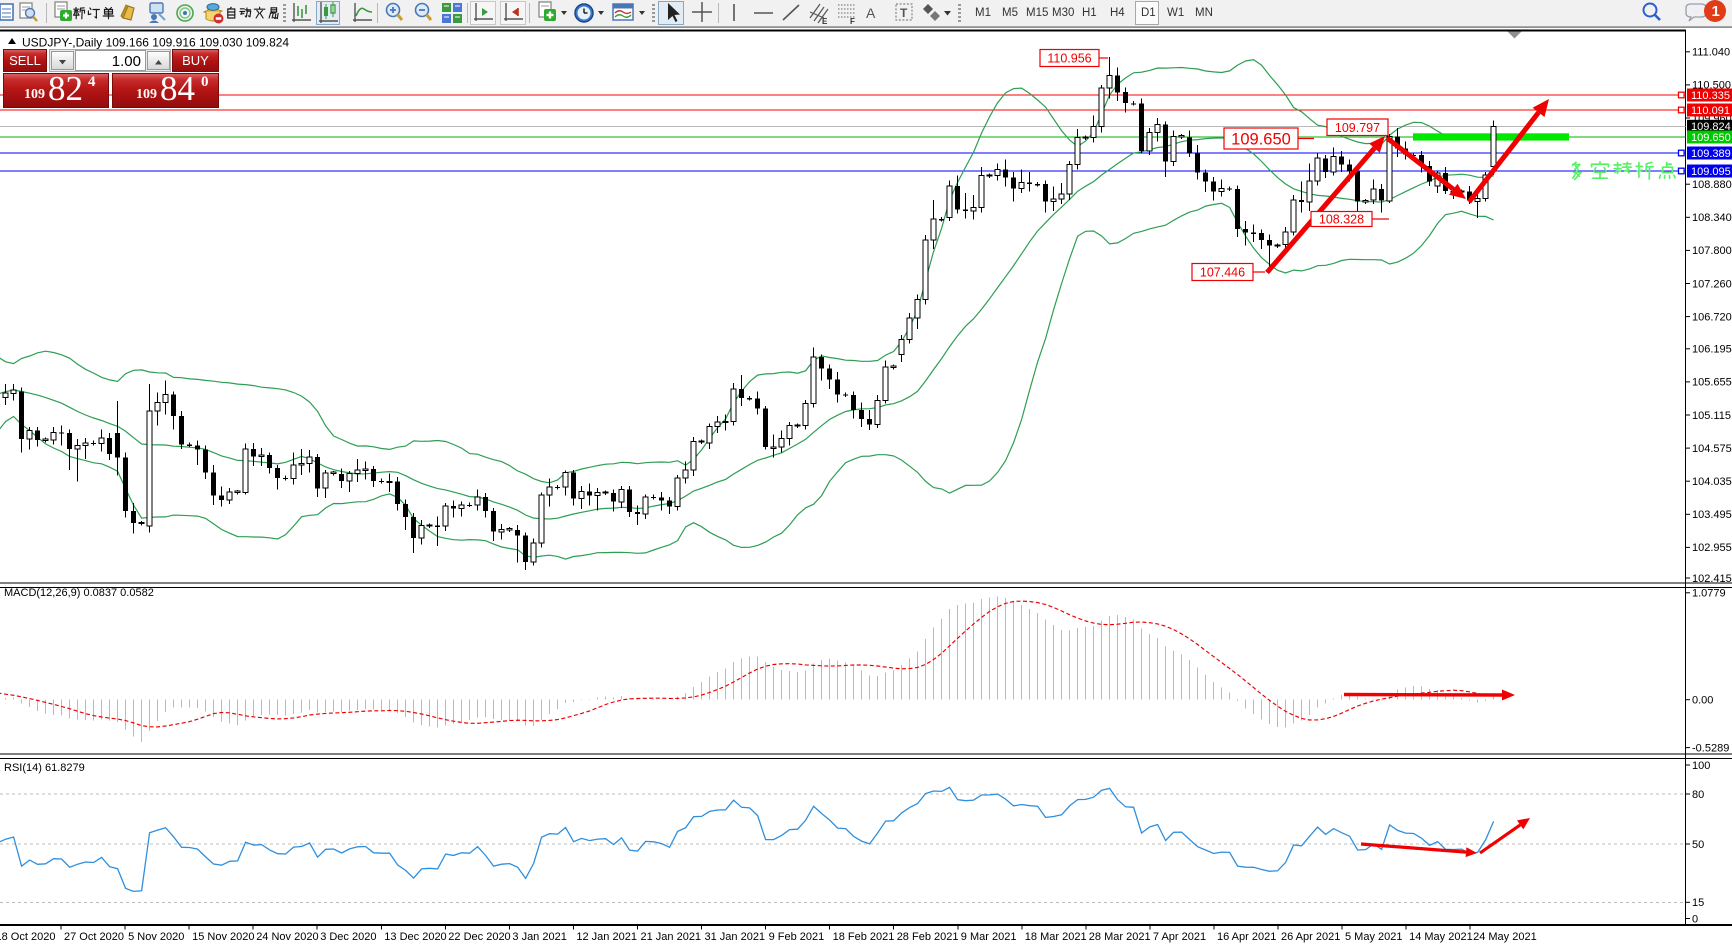 Image resolution: width=1732 pixels, height=945 pixels. What do you see at coordinates (1222, 273) in the screenshot?
I see `svg-text: 107.446` at bounding box center [1222, 273].